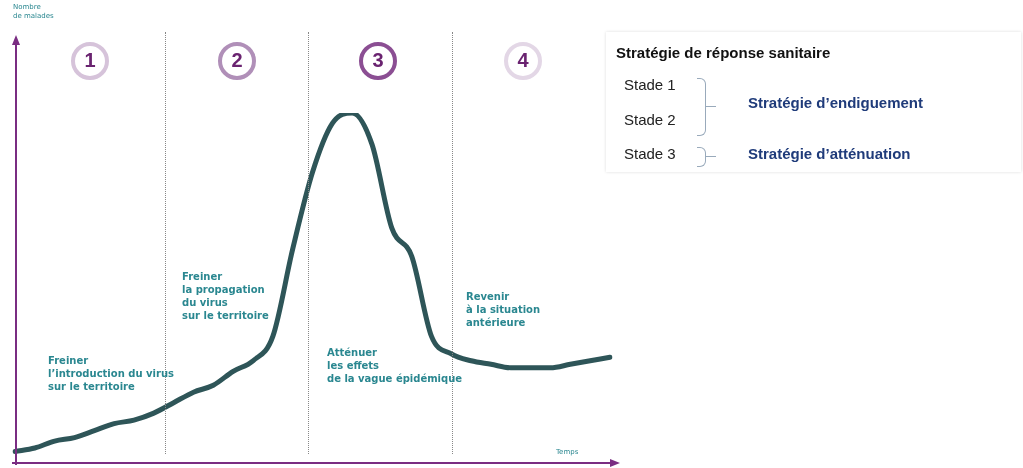 The width and height of the screenshot is (1023, 468). Describe the element at coordinates (836, 102) in the screenshot. I see `text: Stratégie d’endiguement` at that location.